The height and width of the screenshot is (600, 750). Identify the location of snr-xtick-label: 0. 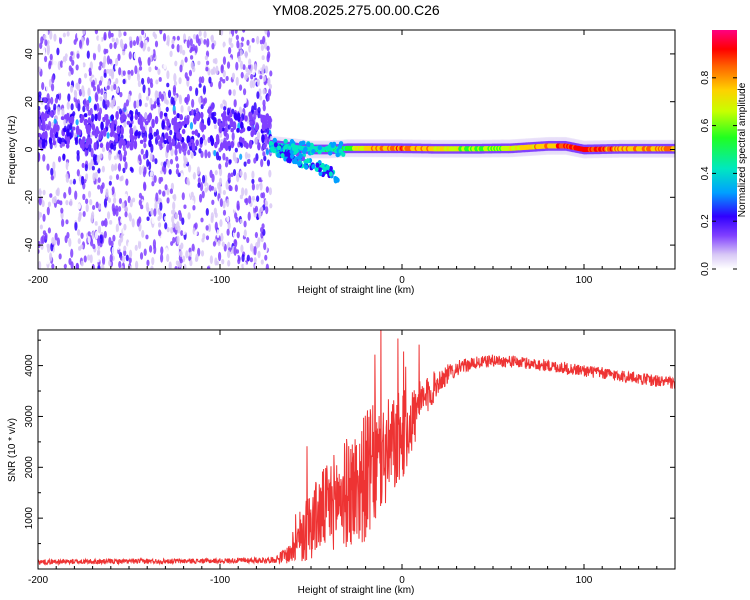
(402, 580).